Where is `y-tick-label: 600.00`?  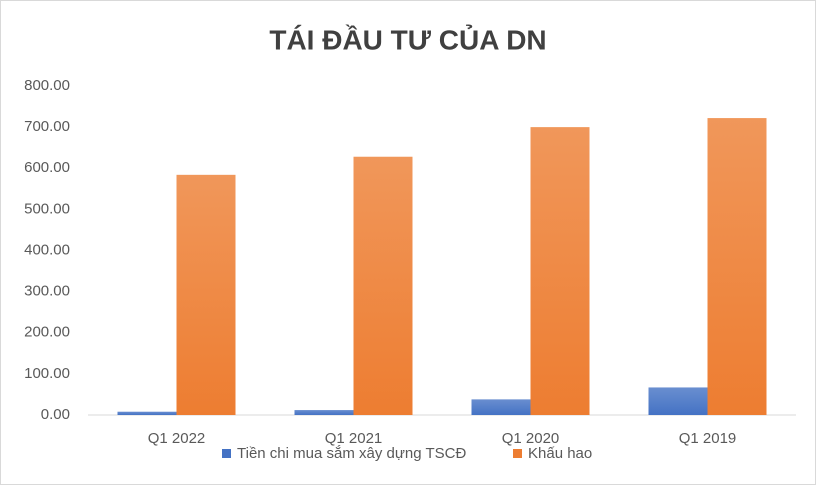
y-tick-label: 600.00 is located at coordinates (47, 167).